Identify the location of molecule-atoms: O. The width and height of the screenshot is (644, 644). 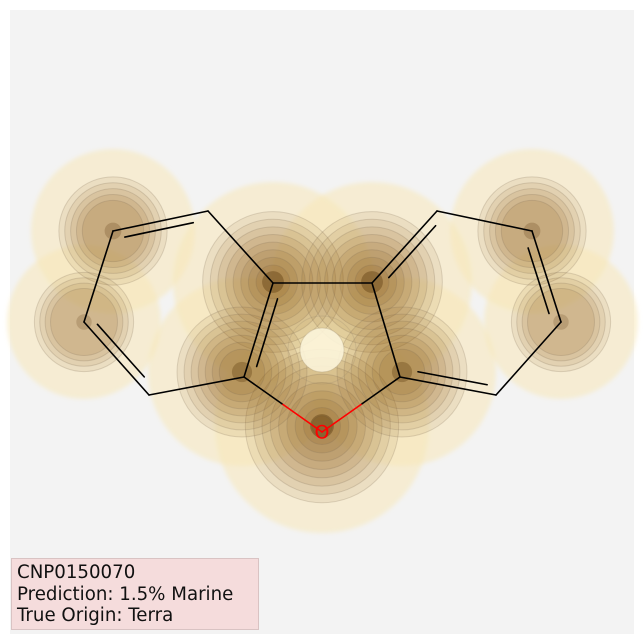
(322, 433).